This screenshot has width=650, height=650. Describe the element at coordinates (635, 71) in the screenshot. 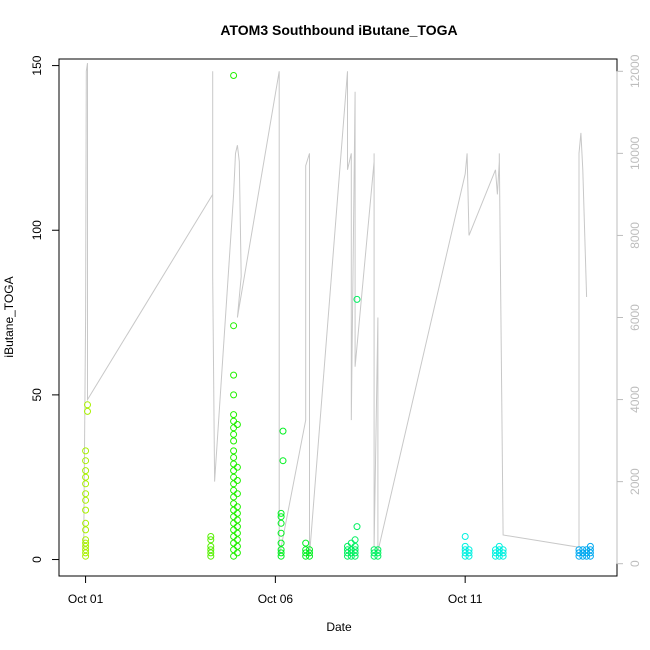

I see `y2-tick-label: 12000` at that location.